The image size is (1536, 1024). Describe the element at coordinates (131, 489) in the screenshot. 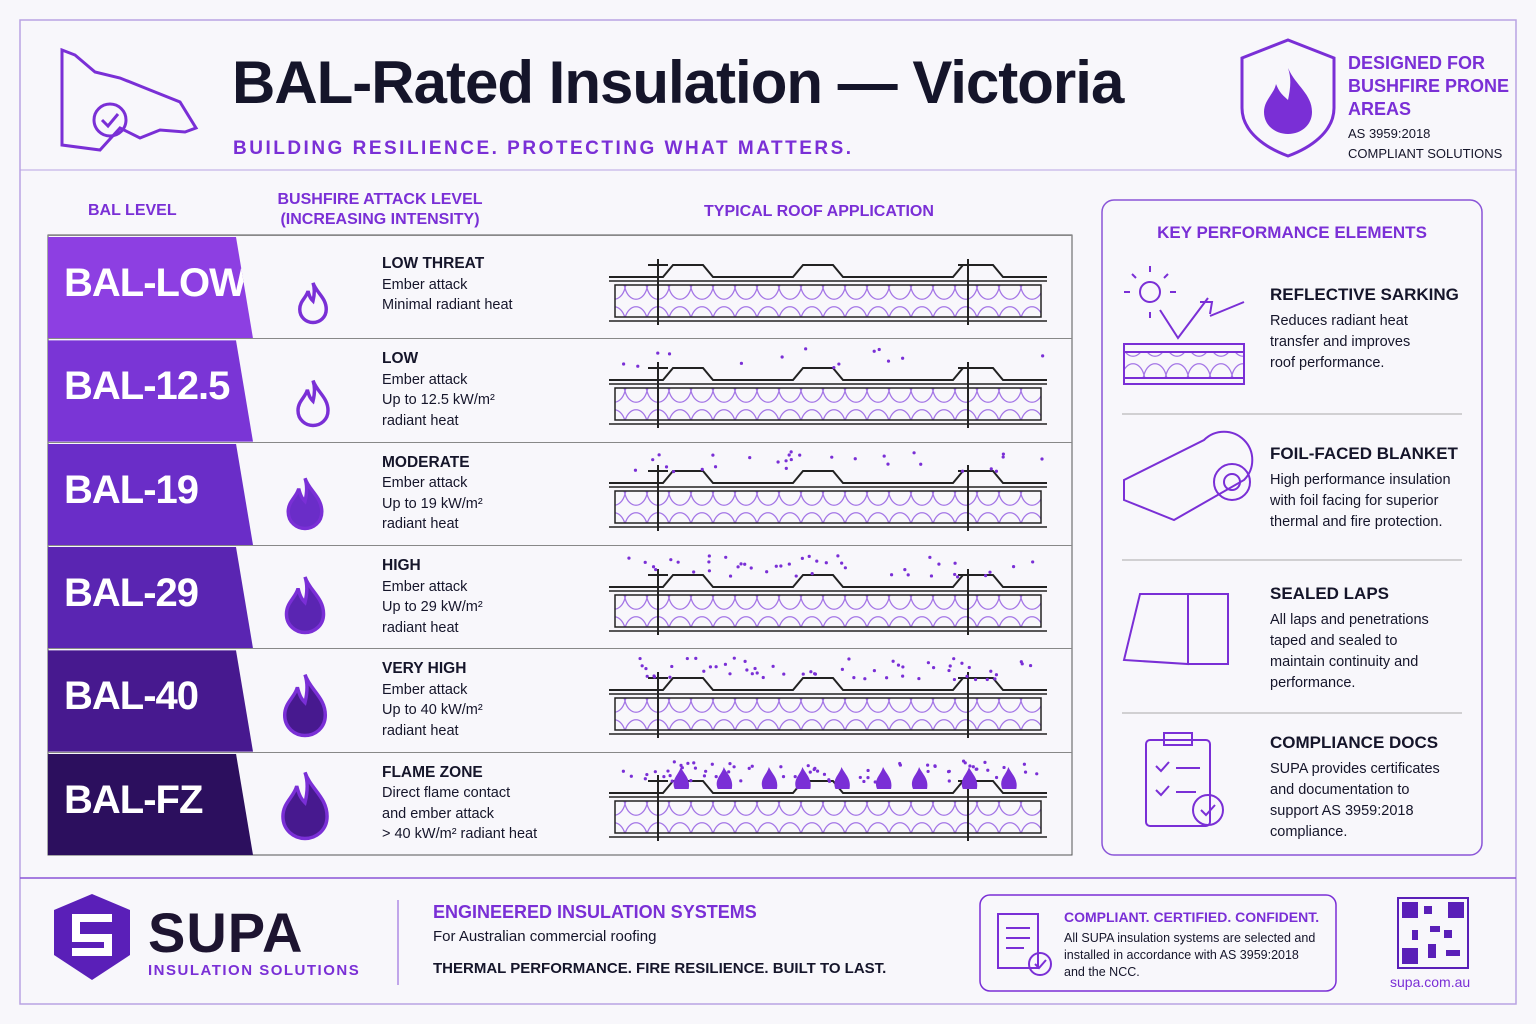

I see `level-label: BAL-19` at that location.